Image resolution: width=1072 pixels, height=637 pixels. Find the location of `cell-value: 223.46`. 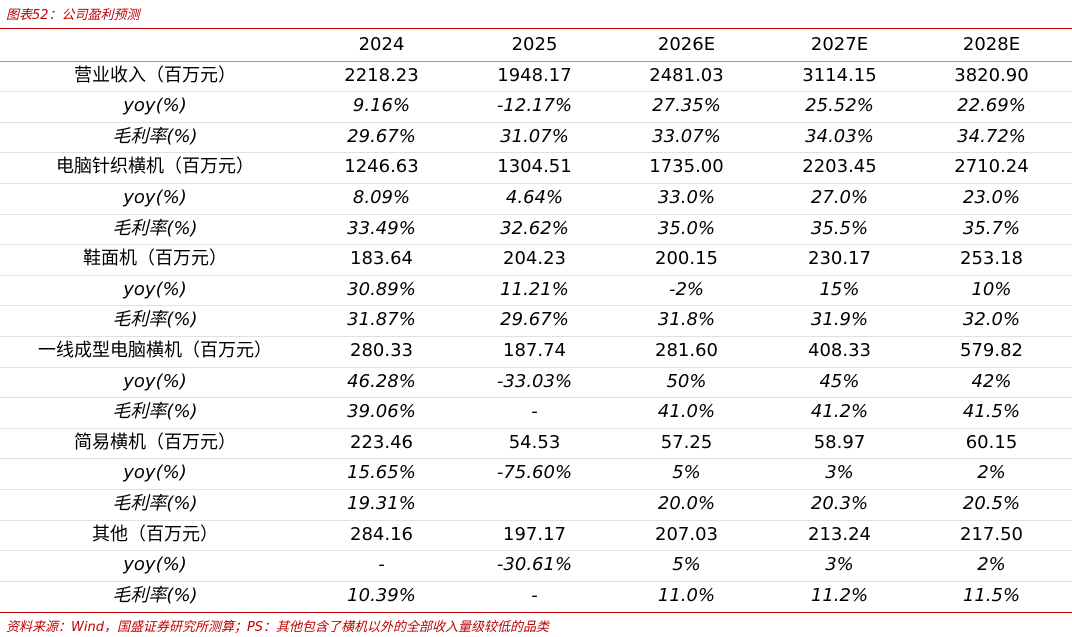

cell-value: 223.46 is located at coordinates (381, 442).